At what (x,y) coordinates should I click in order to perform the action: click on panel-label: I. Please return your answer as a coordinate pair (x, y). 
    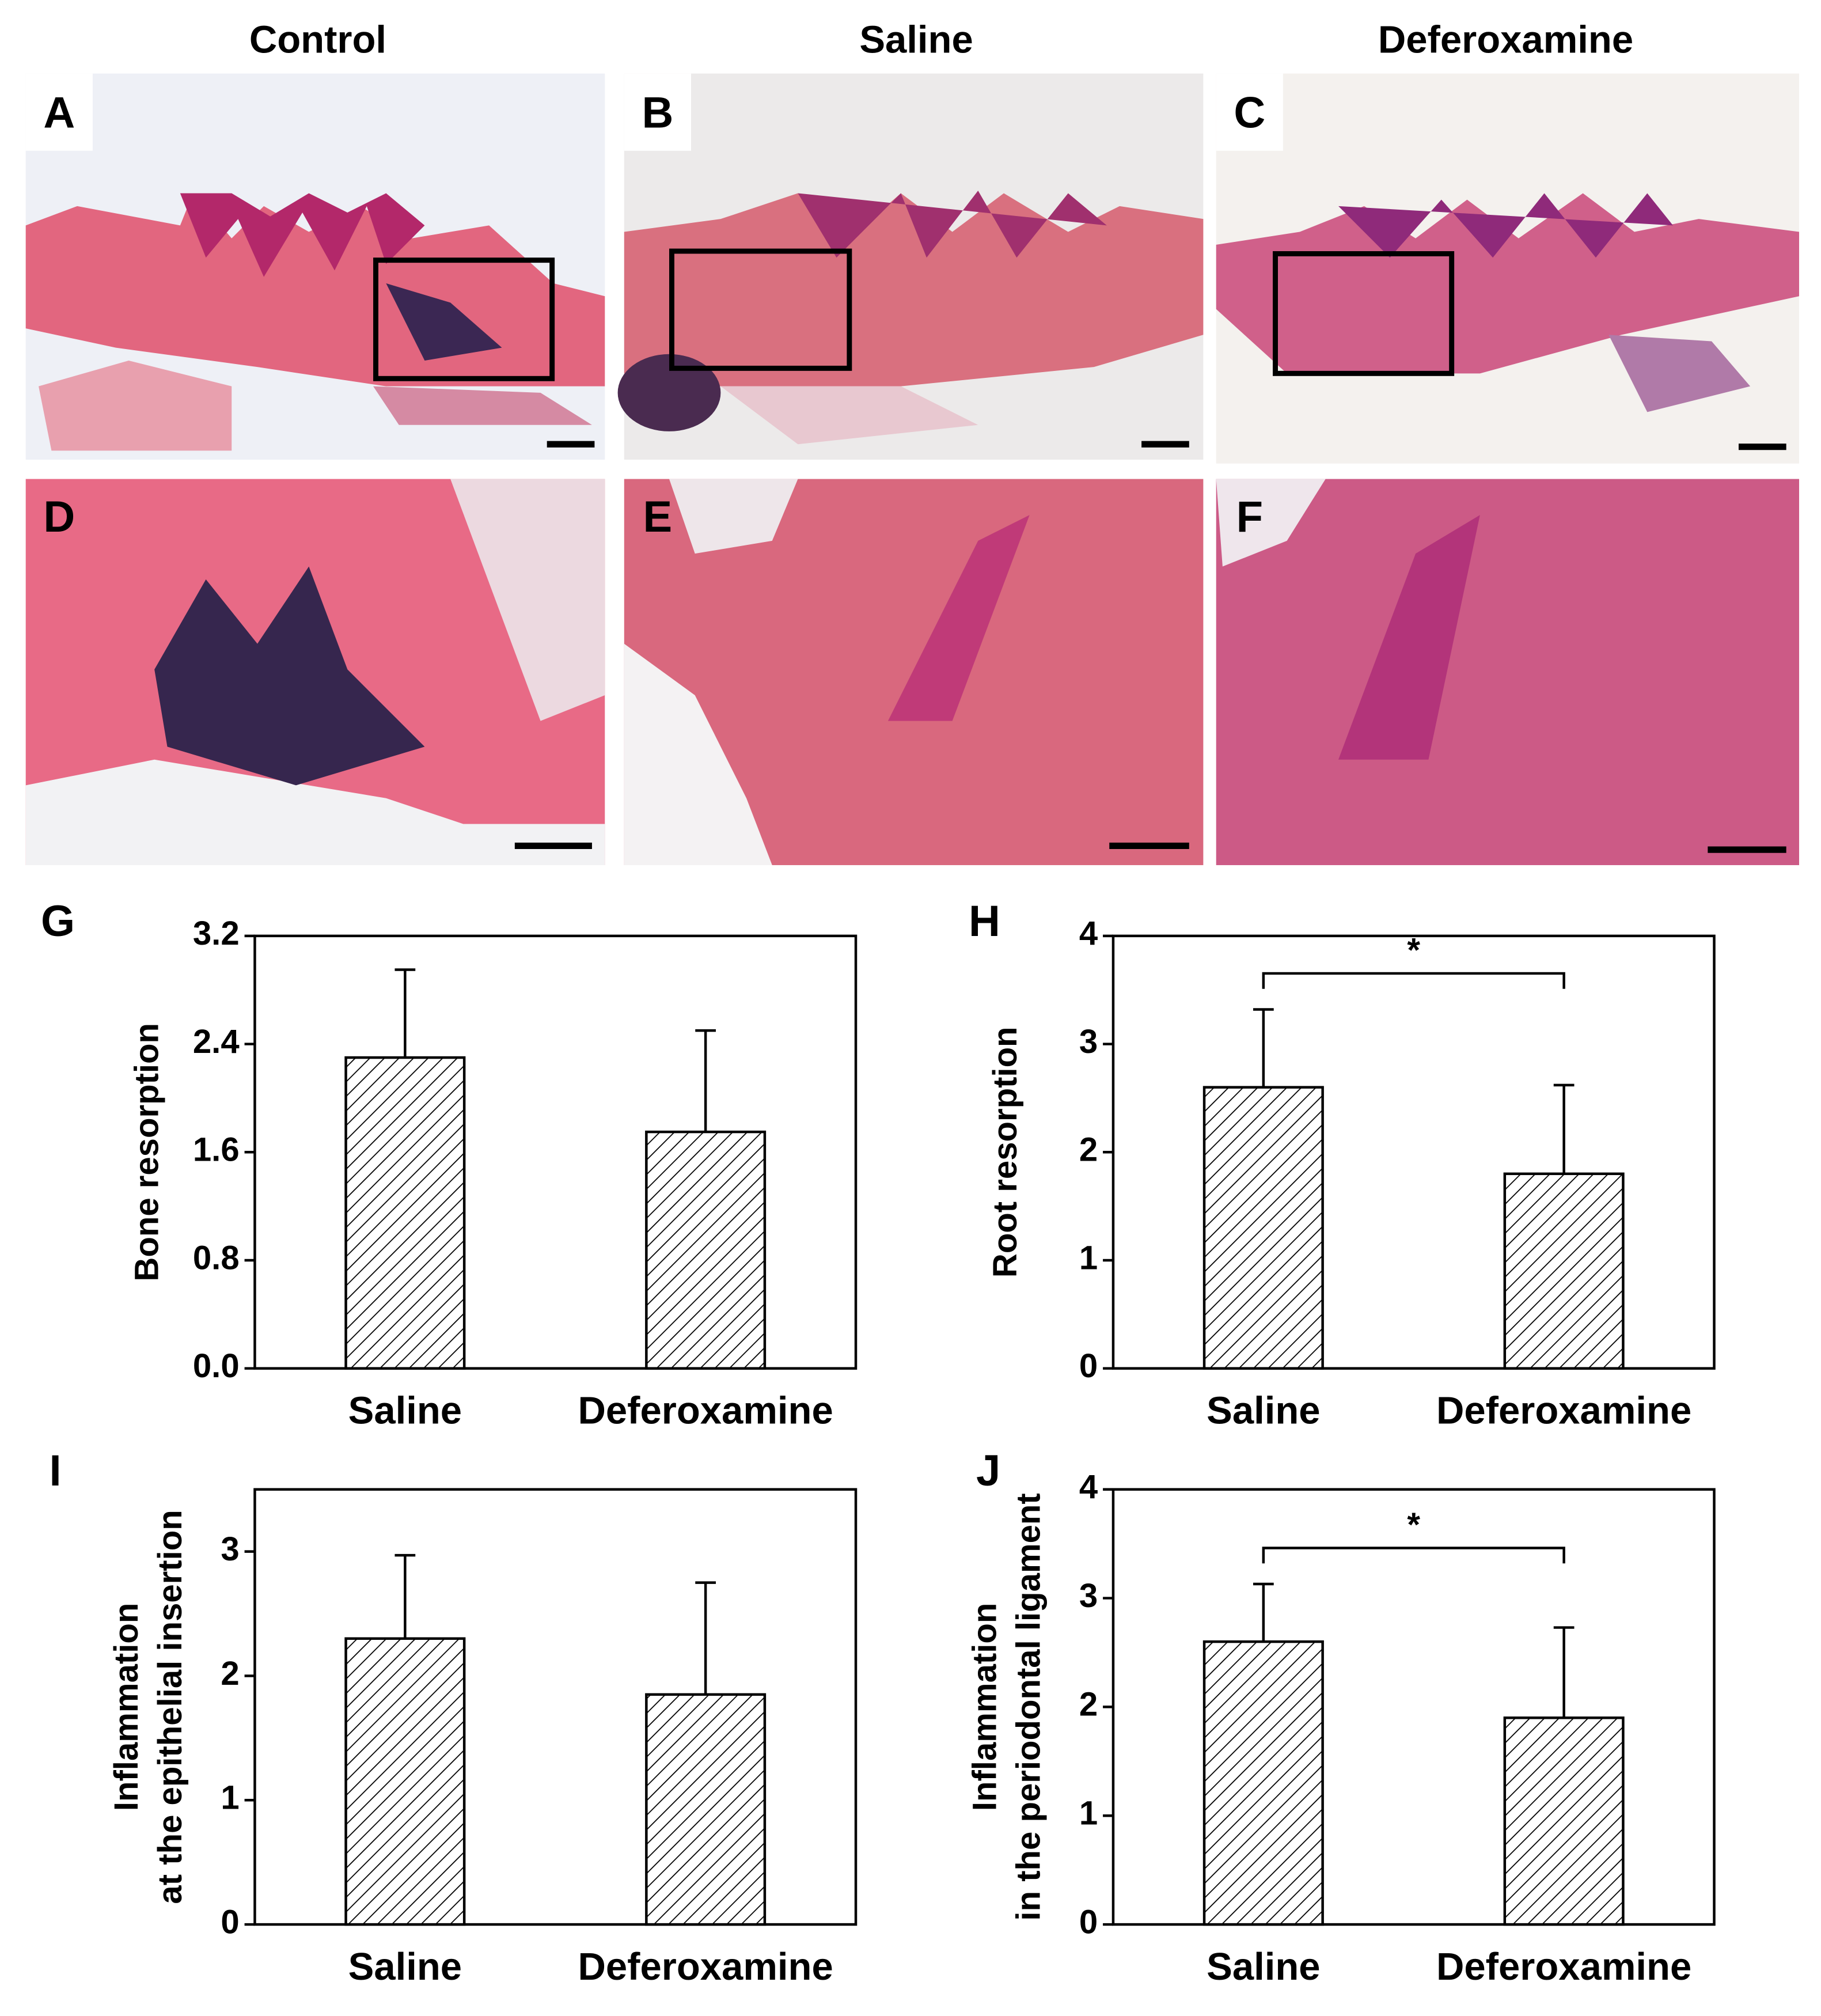
    Looking at the image, I should click on (56, 1470).